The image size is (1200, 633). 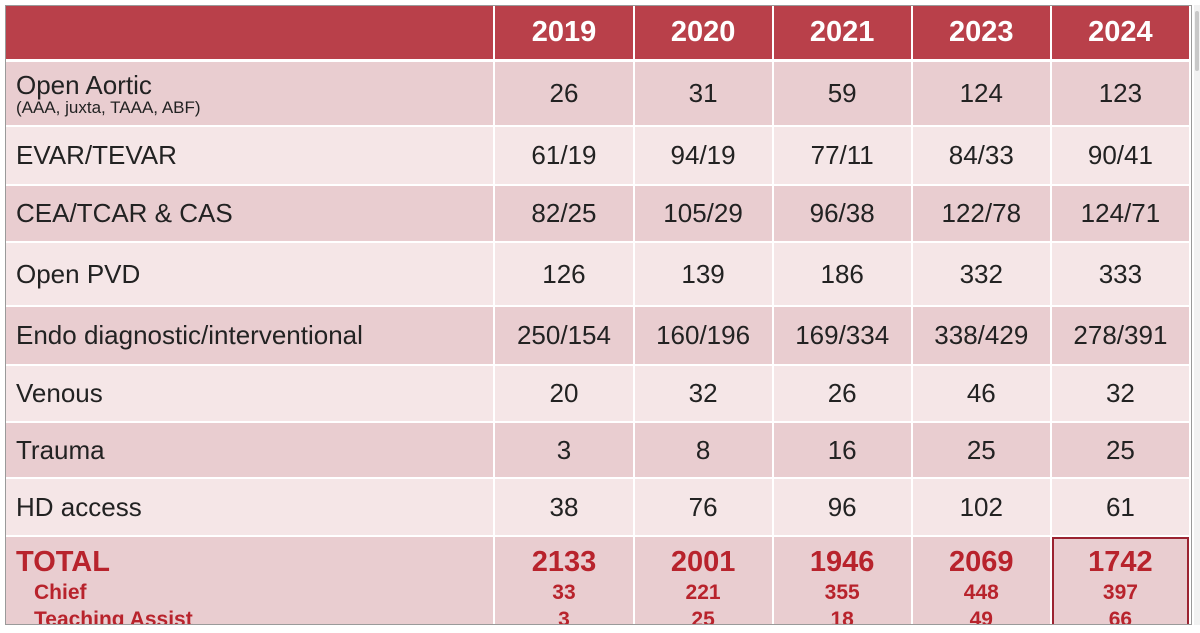 What do you see at coordinates (1120, 507) in the screenshot?
I see `cell-value: 61` at bounding box center [1120, 507].